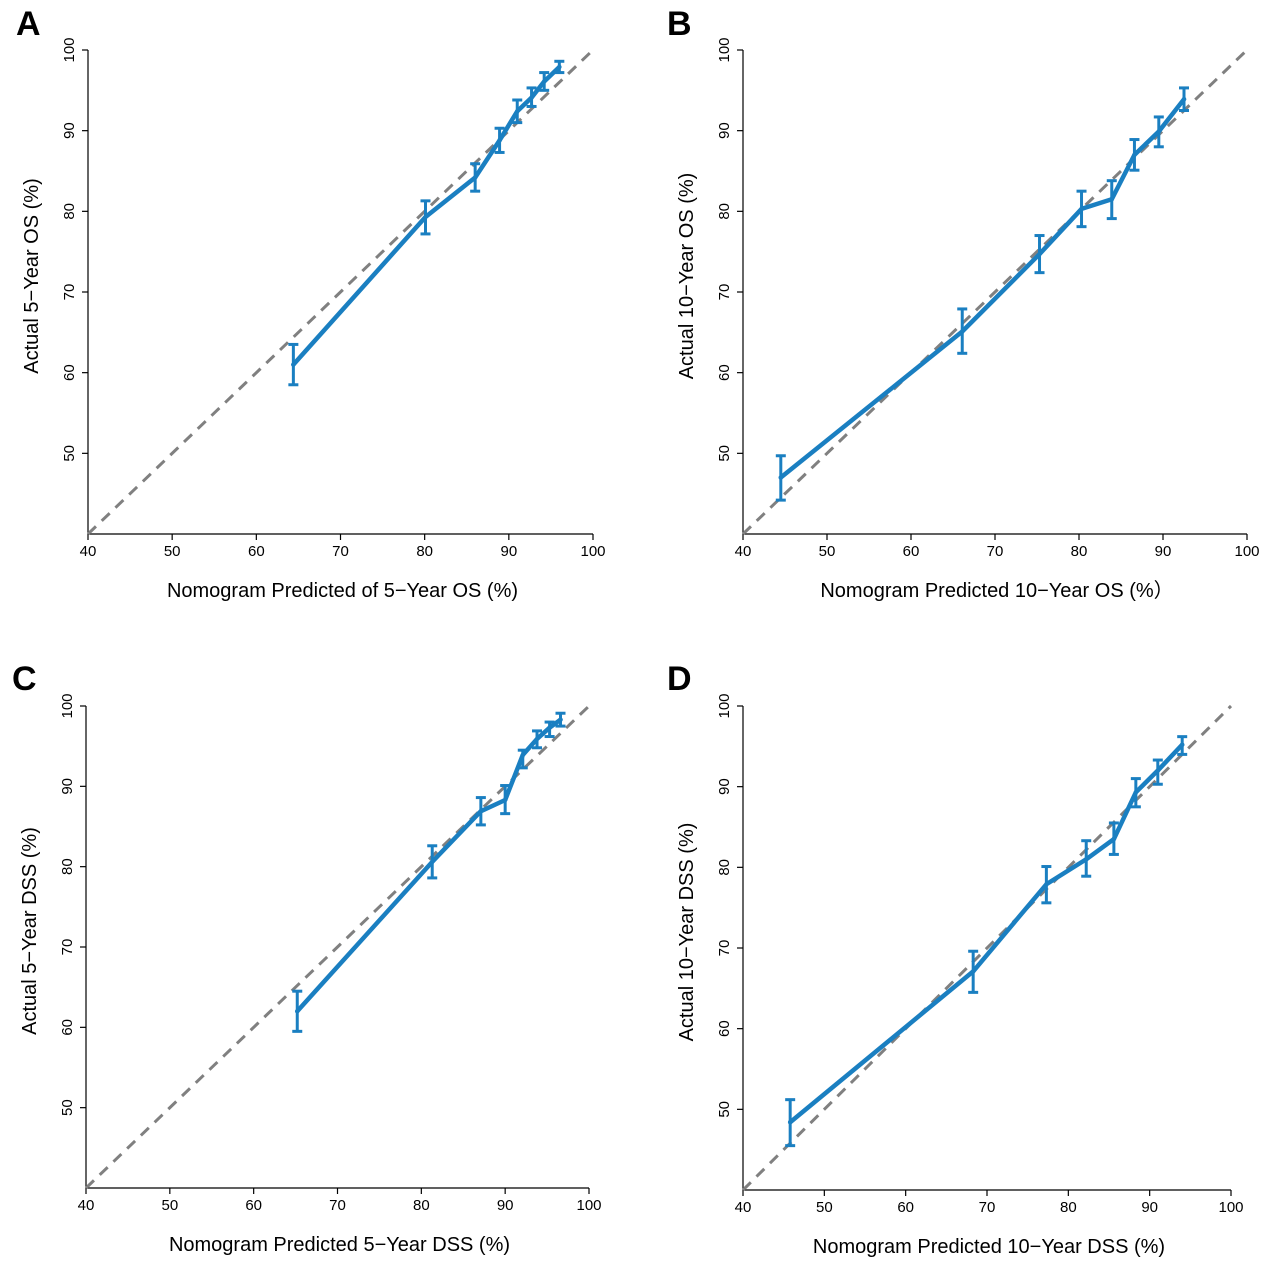 Image resolution: width=1269 pixels, height=1264 pixels. What do you see at coordinates (743, 1207) in the screenshot?
I see `panel-d-x-tick-label: 40` at bounding box center [743, 1207].